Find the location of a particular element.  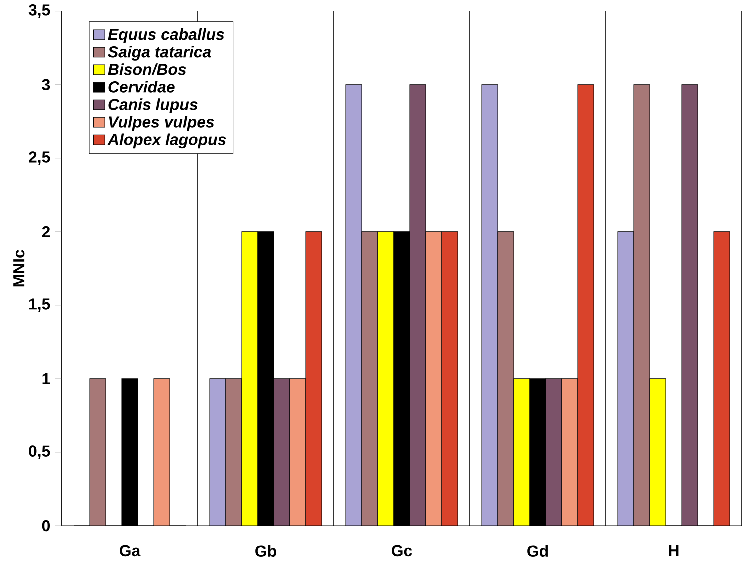

y-tick-label: 0 is located at coordinates (46, 526).